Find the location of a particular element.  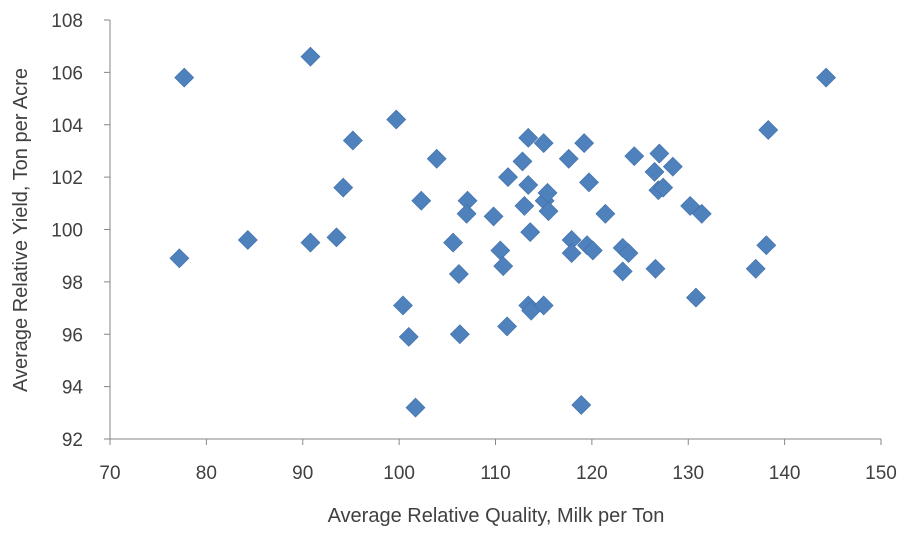

y-tick-label: 102 is located at coordinates (67, 178).